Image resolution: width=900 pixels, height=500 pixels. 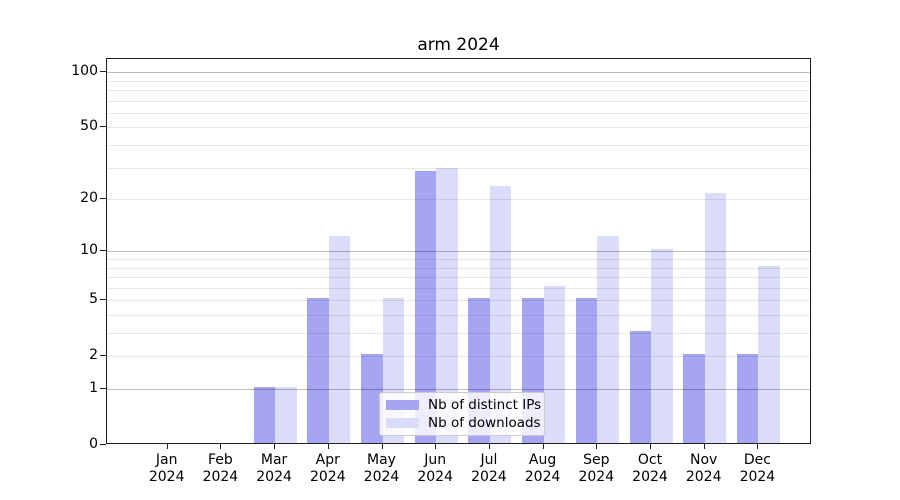 I want to click on x-tick-label-sep: Sep 2024, so click(x=596, y=469).